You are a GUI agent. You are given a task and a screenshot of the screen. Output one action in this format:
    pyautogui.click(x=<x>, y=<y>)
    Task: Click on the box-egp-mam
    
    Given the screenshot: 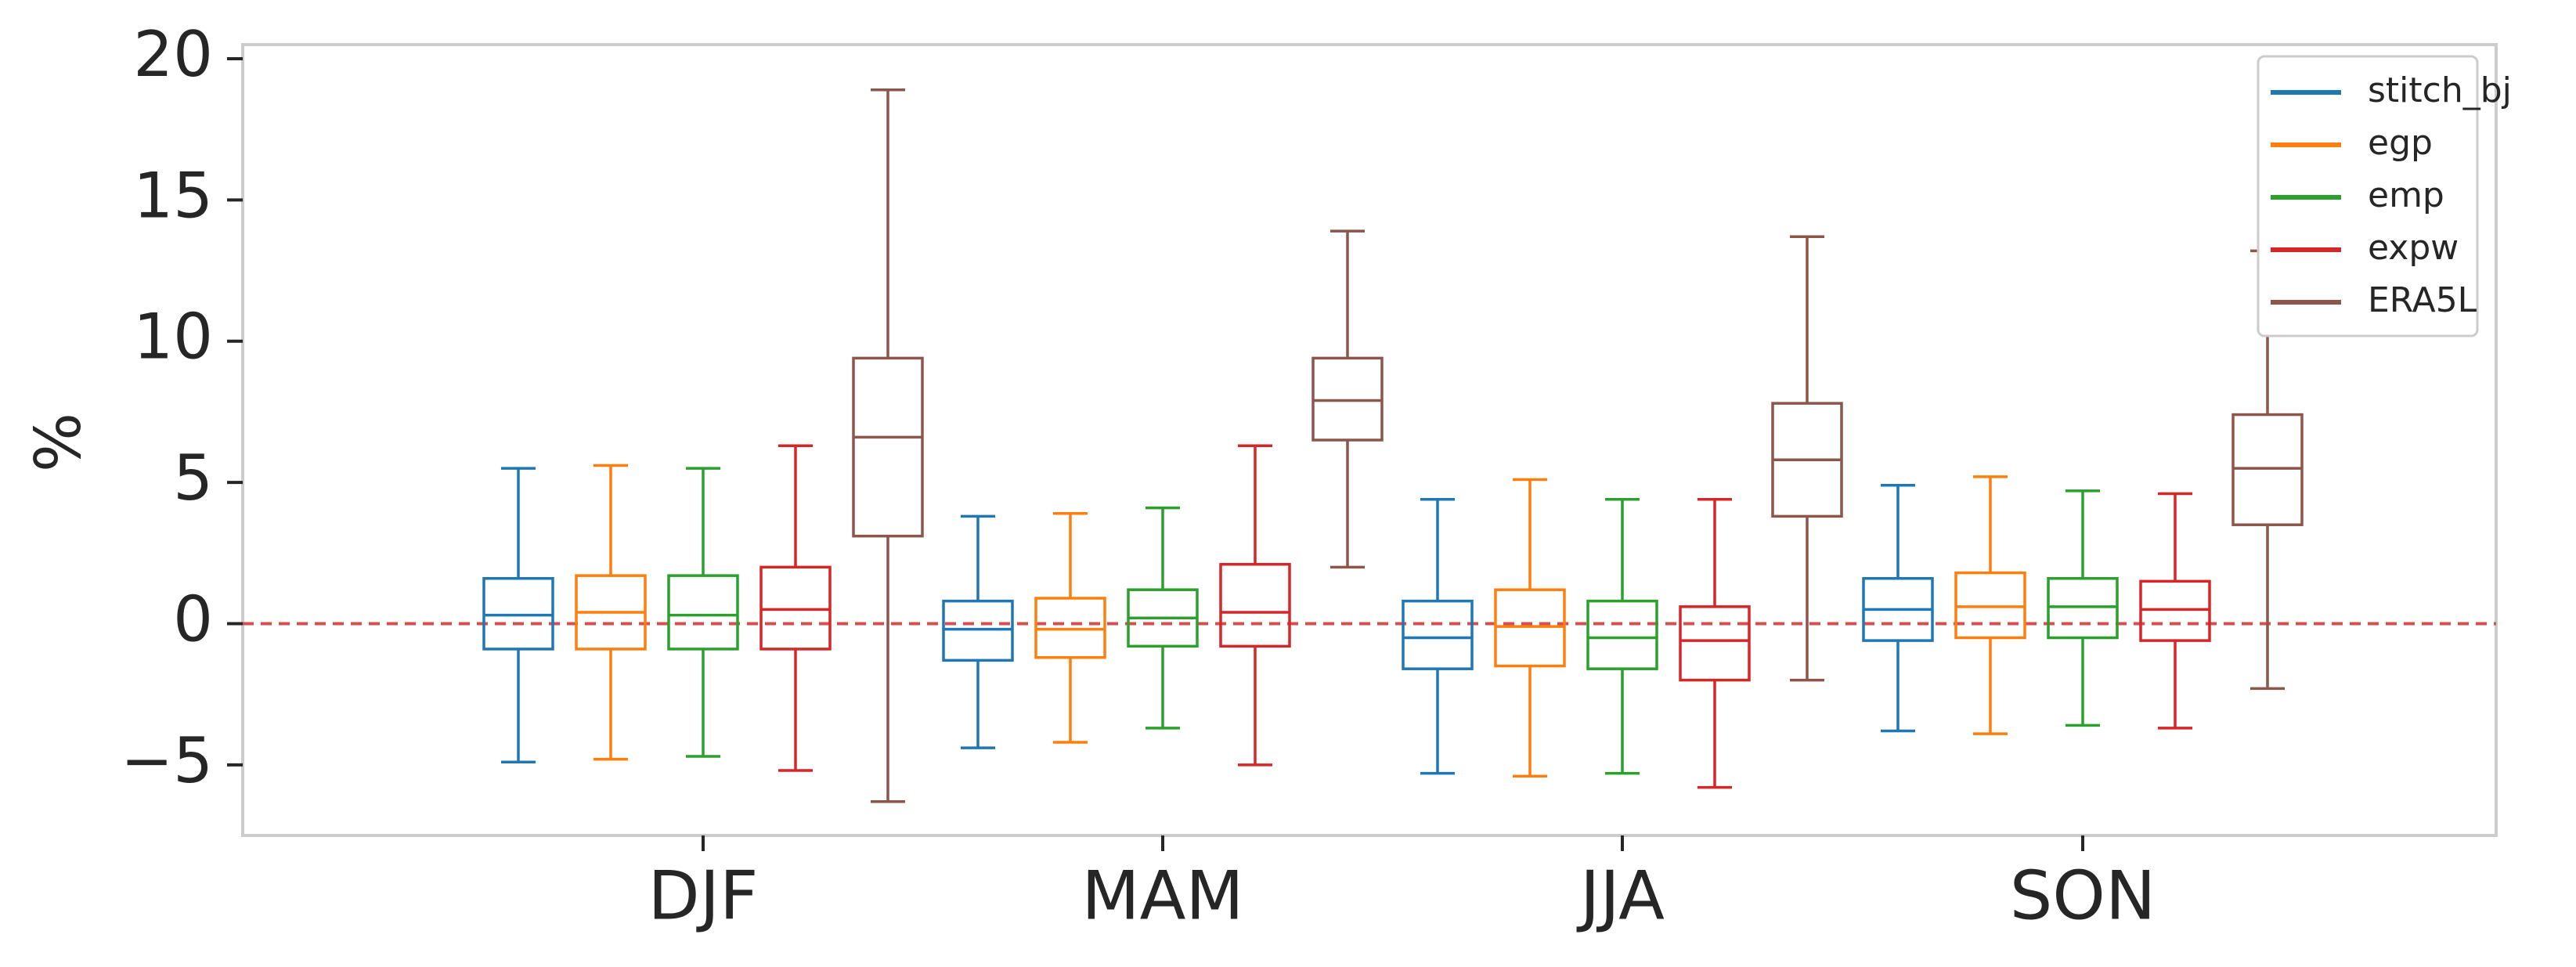 What is the action you would take?
    pyautogui.click(x=1070, y=628)
    